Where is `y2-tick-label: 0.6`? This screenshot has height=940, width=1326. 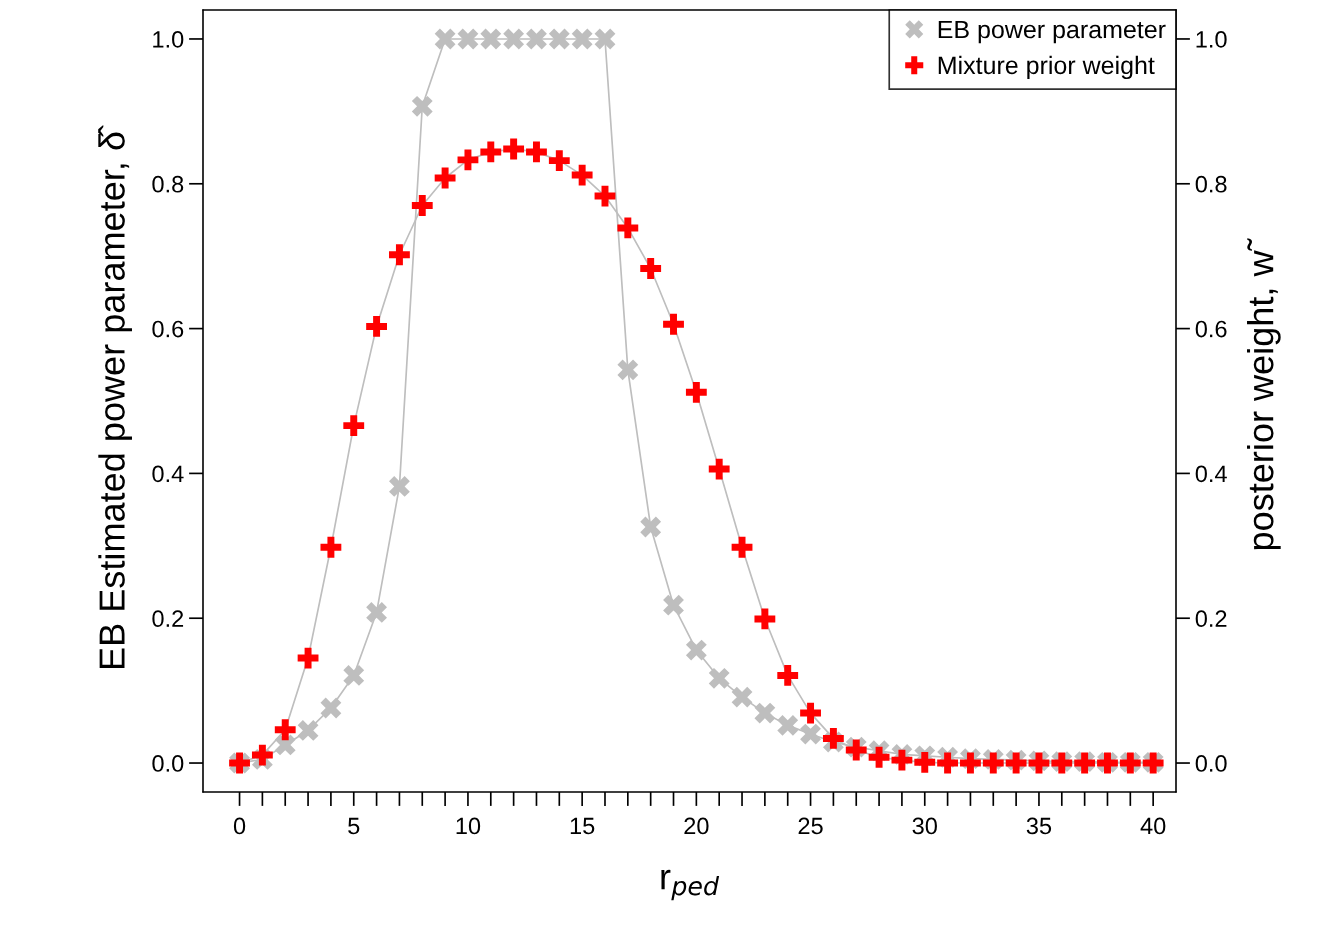 y2-tick-label: 0.6 is located at coordinates (1211, 329).